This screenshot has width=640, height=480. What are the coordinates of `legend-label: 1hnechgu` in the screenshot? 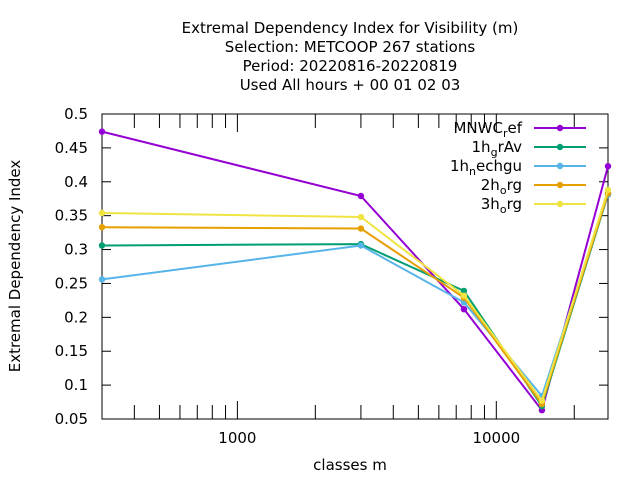 It's located at (486, 167).